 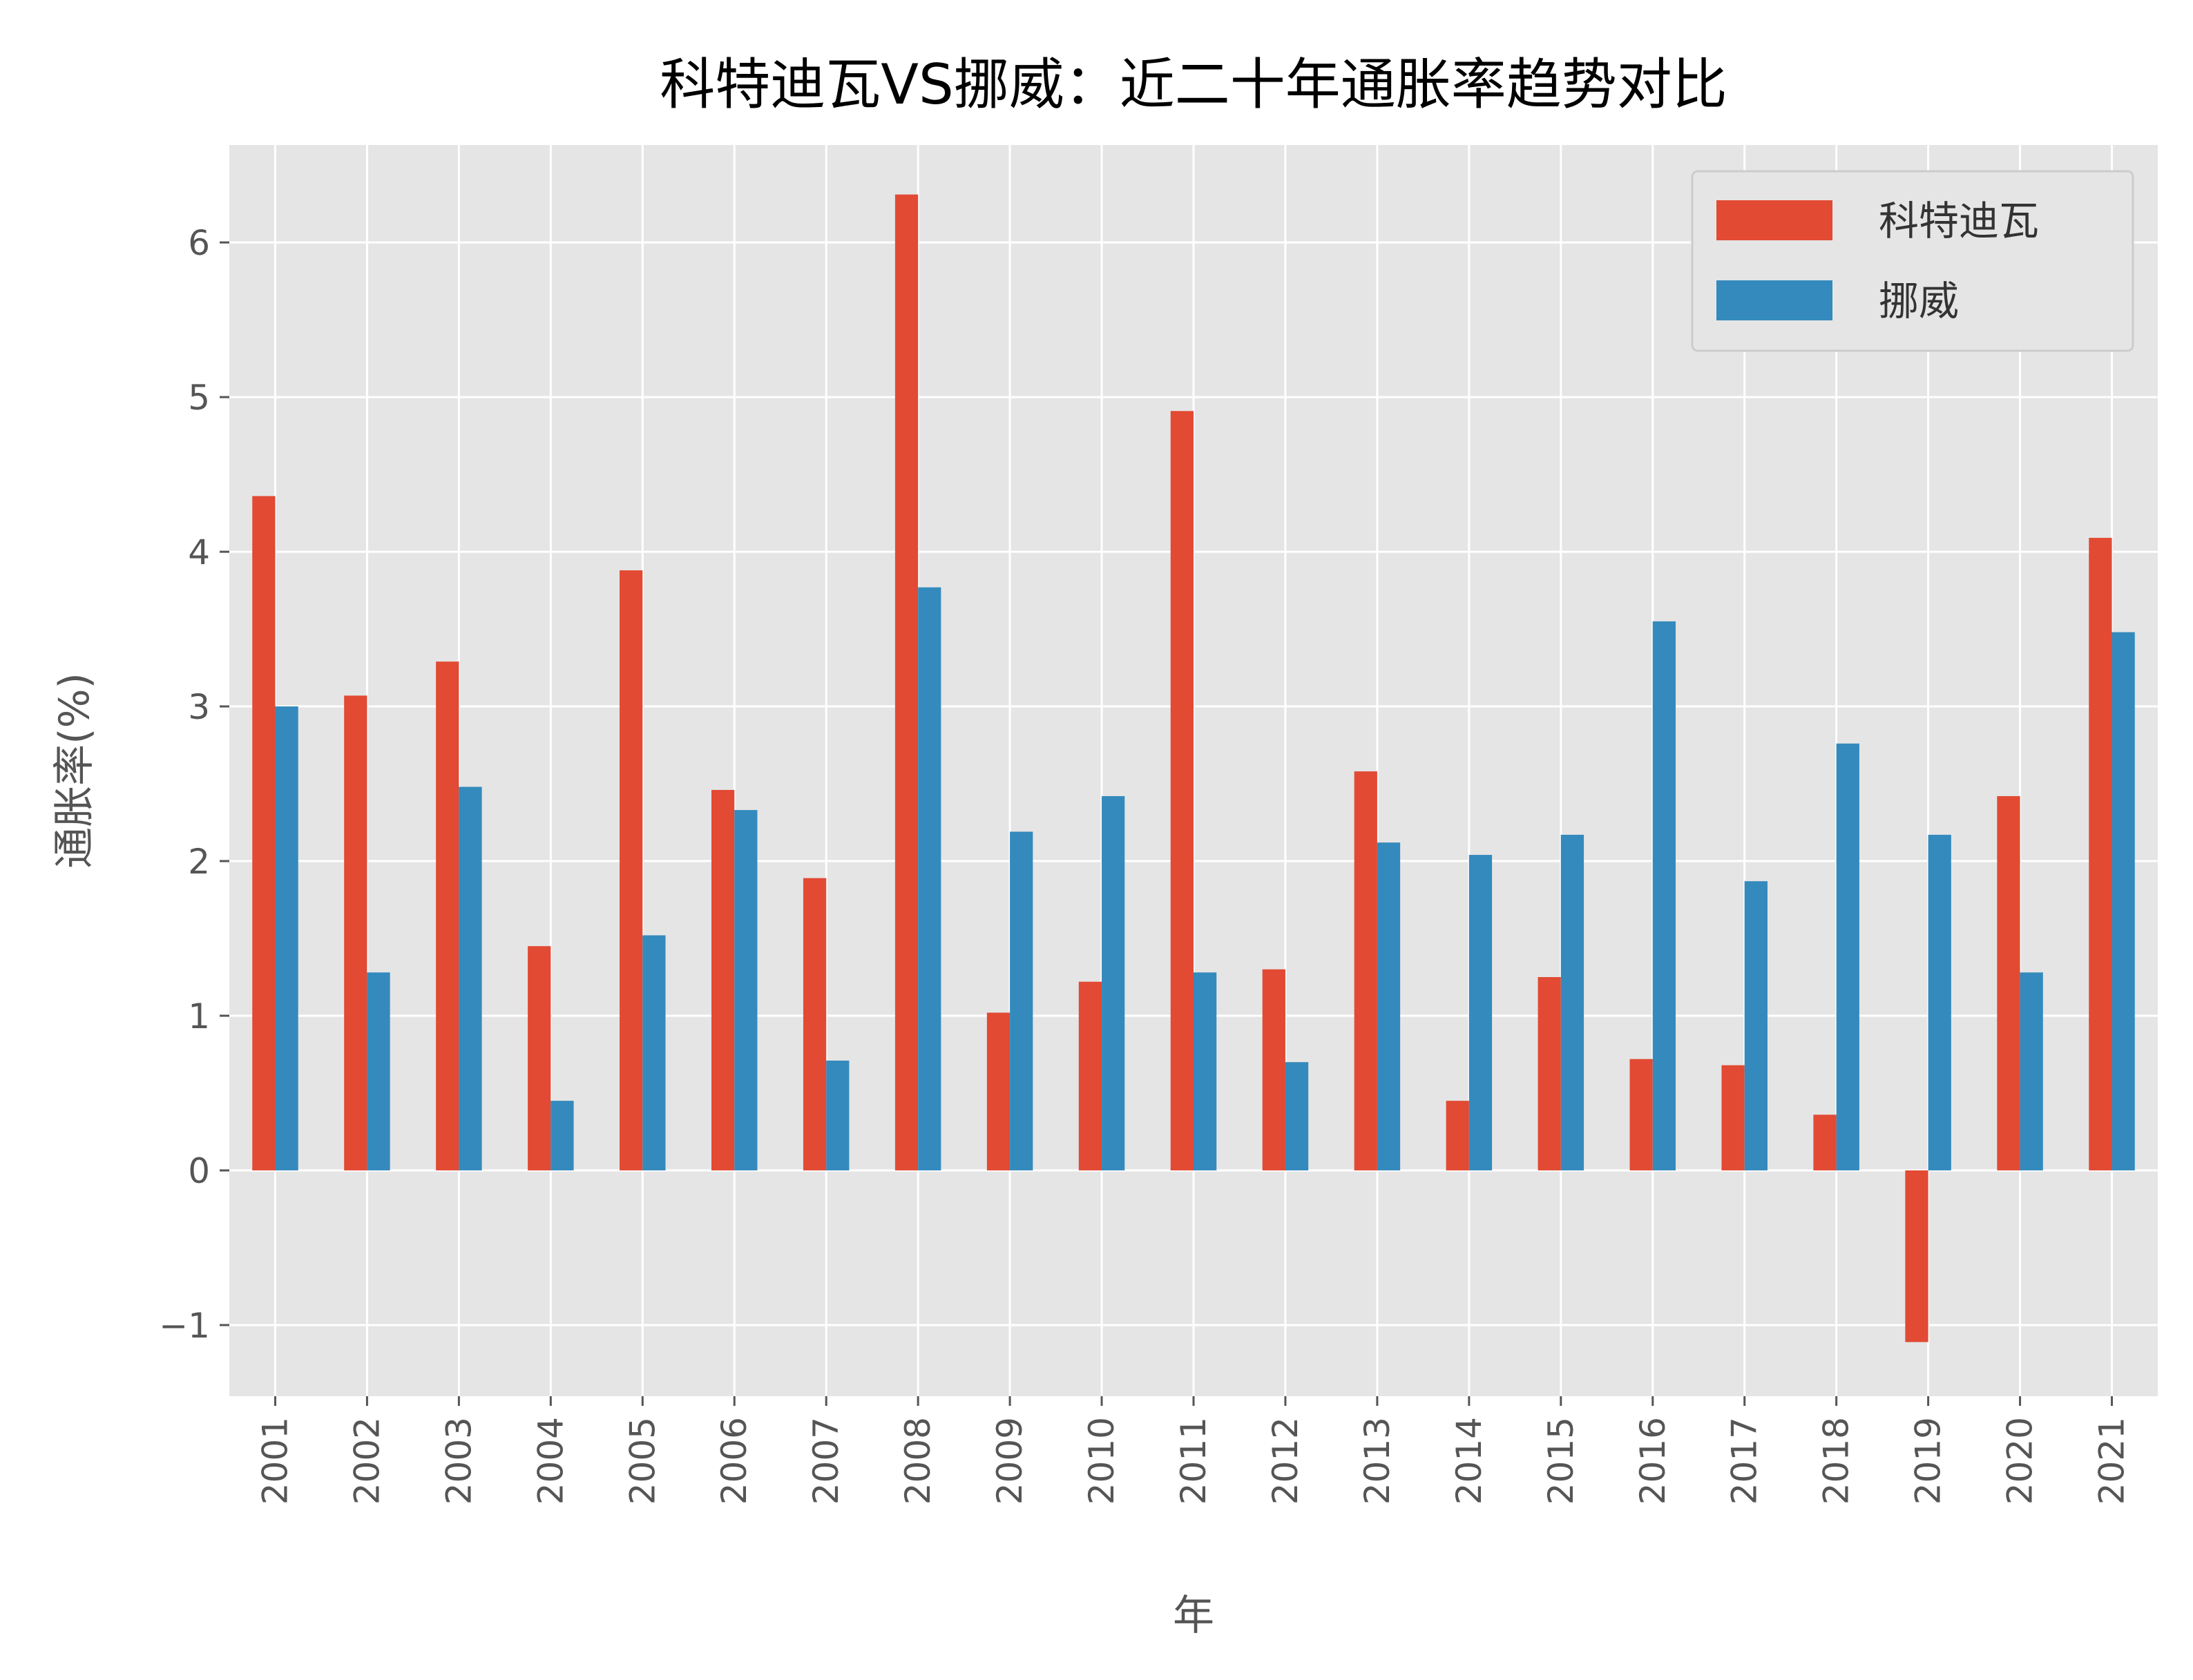 What do you see at coordinates (1021, 1000) in the screenshot?
I see `bar-norway-2009` at bounding box center [1021, 1000].